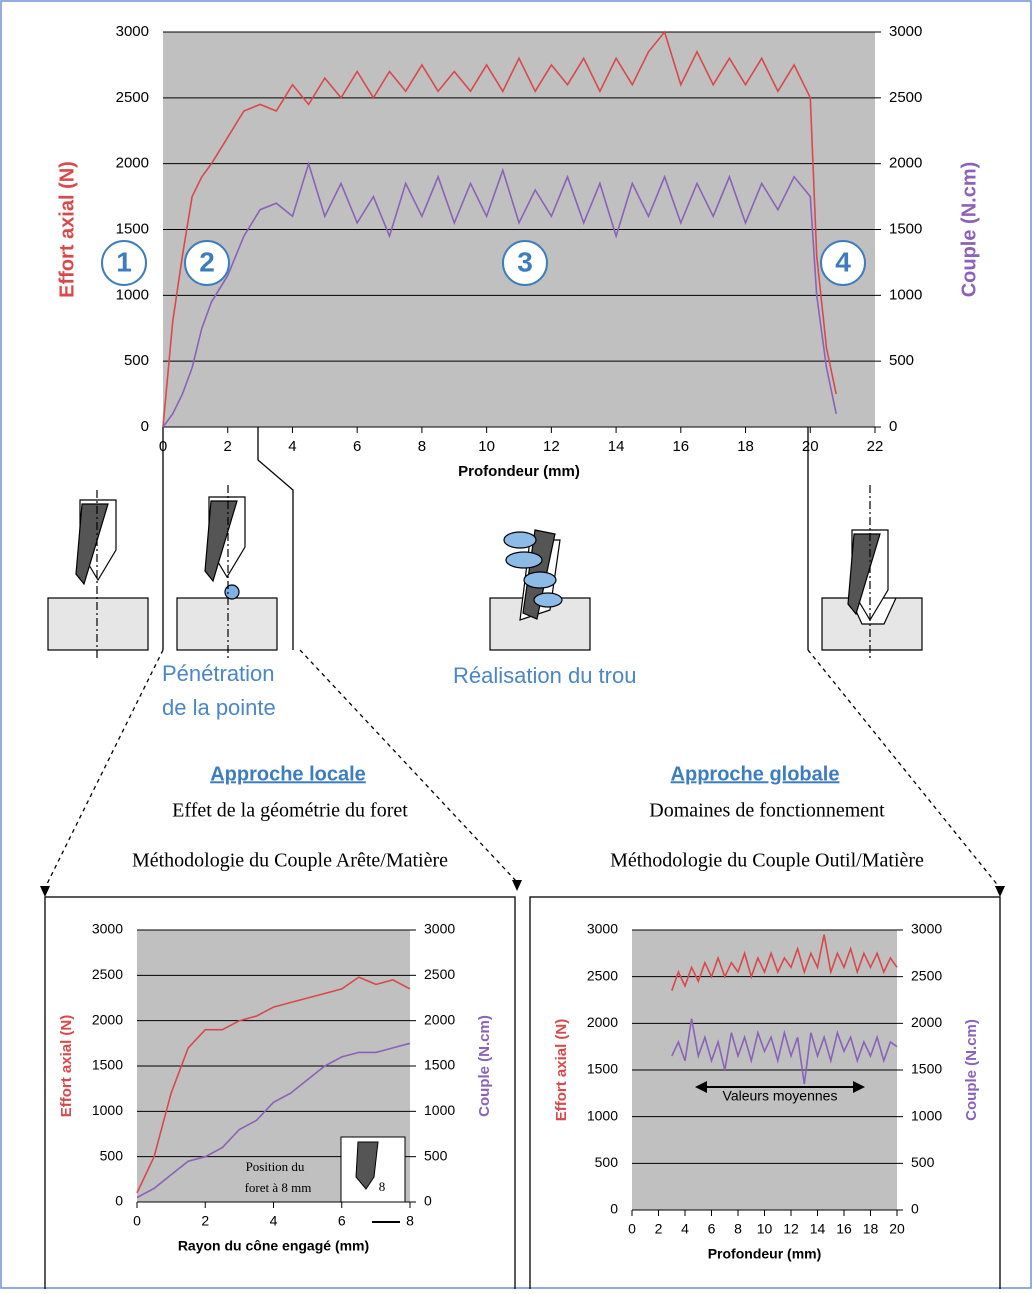 Image resolution: width=1032 pixels, height=1294 pixels. Describe the element at coordinates (767, 861) in the screenshot. I see `approach-line: Méthodologie du Couple Outil/Matière` at that location.